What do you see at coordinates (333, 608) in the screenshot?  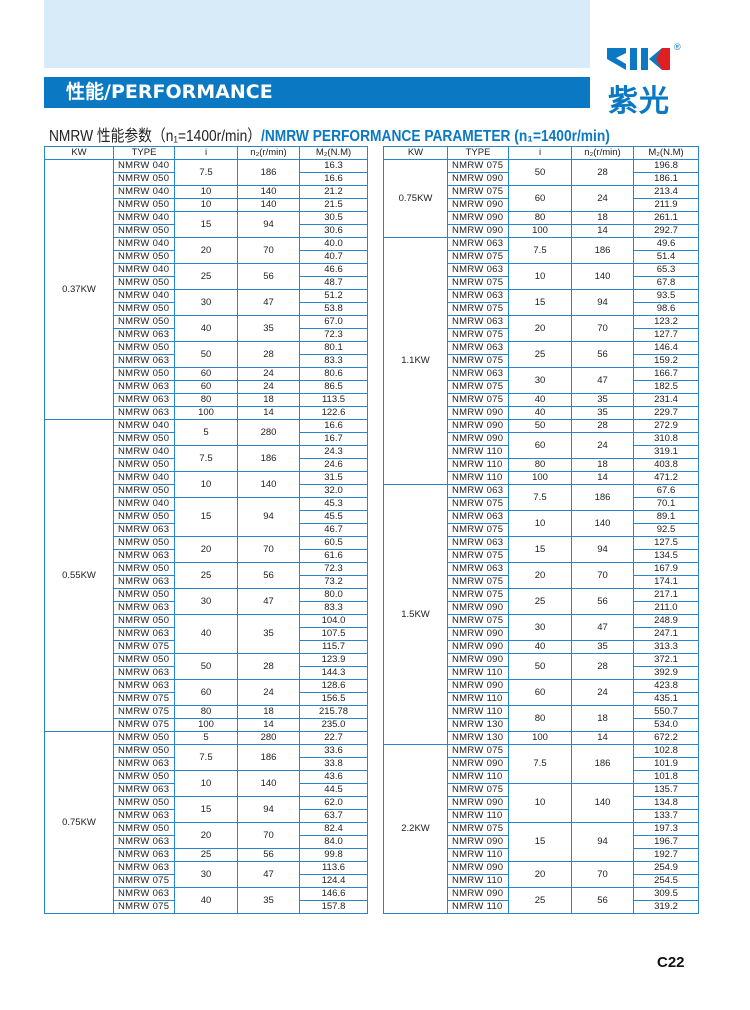 I see `torque-cell: 83.3` at bounding box center [333, 608].